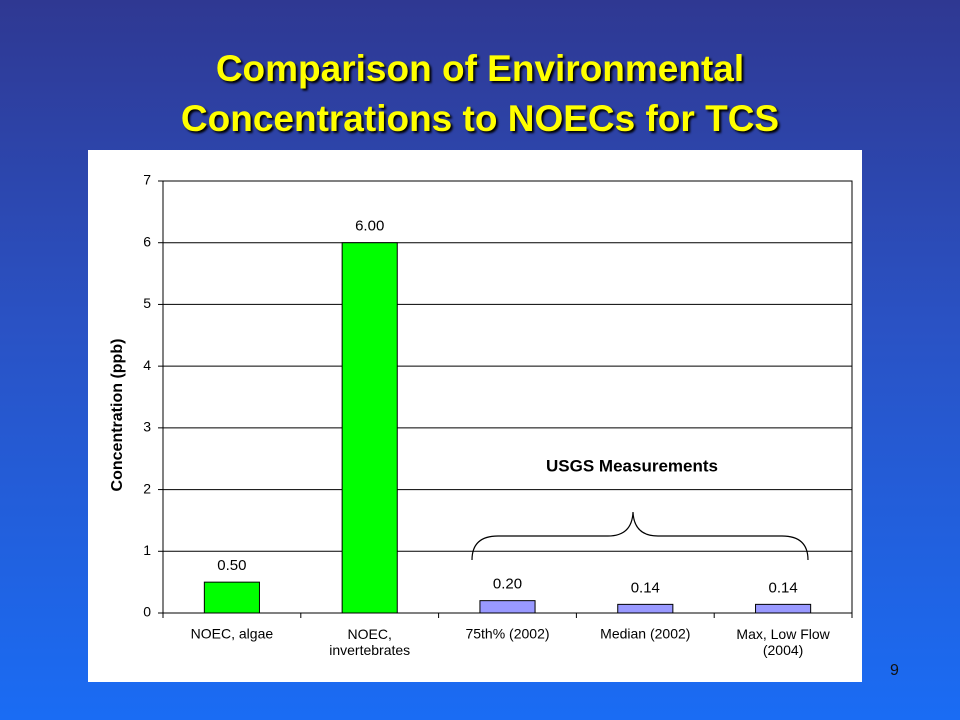  What do you see at coordinates (147, 180) in the screenshot?
I see `y-tick-label: 7` at bounding box center [147, 180].